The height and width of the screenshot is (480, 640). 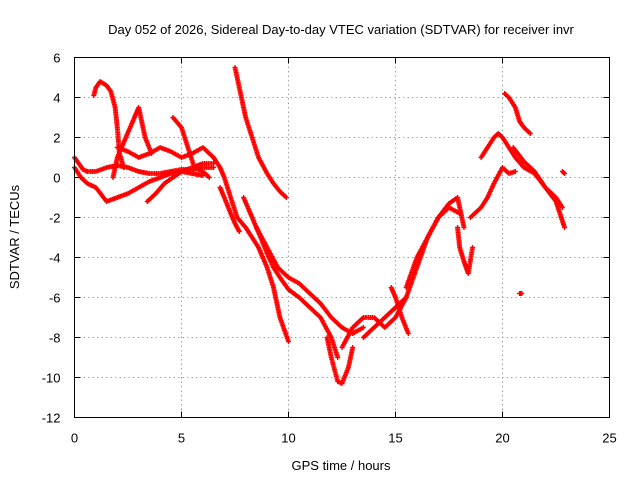 What do you see at coordinates (56, 138) in the screenshot?
I see `y-tick-label: 2` at bounding box center [56, 138].